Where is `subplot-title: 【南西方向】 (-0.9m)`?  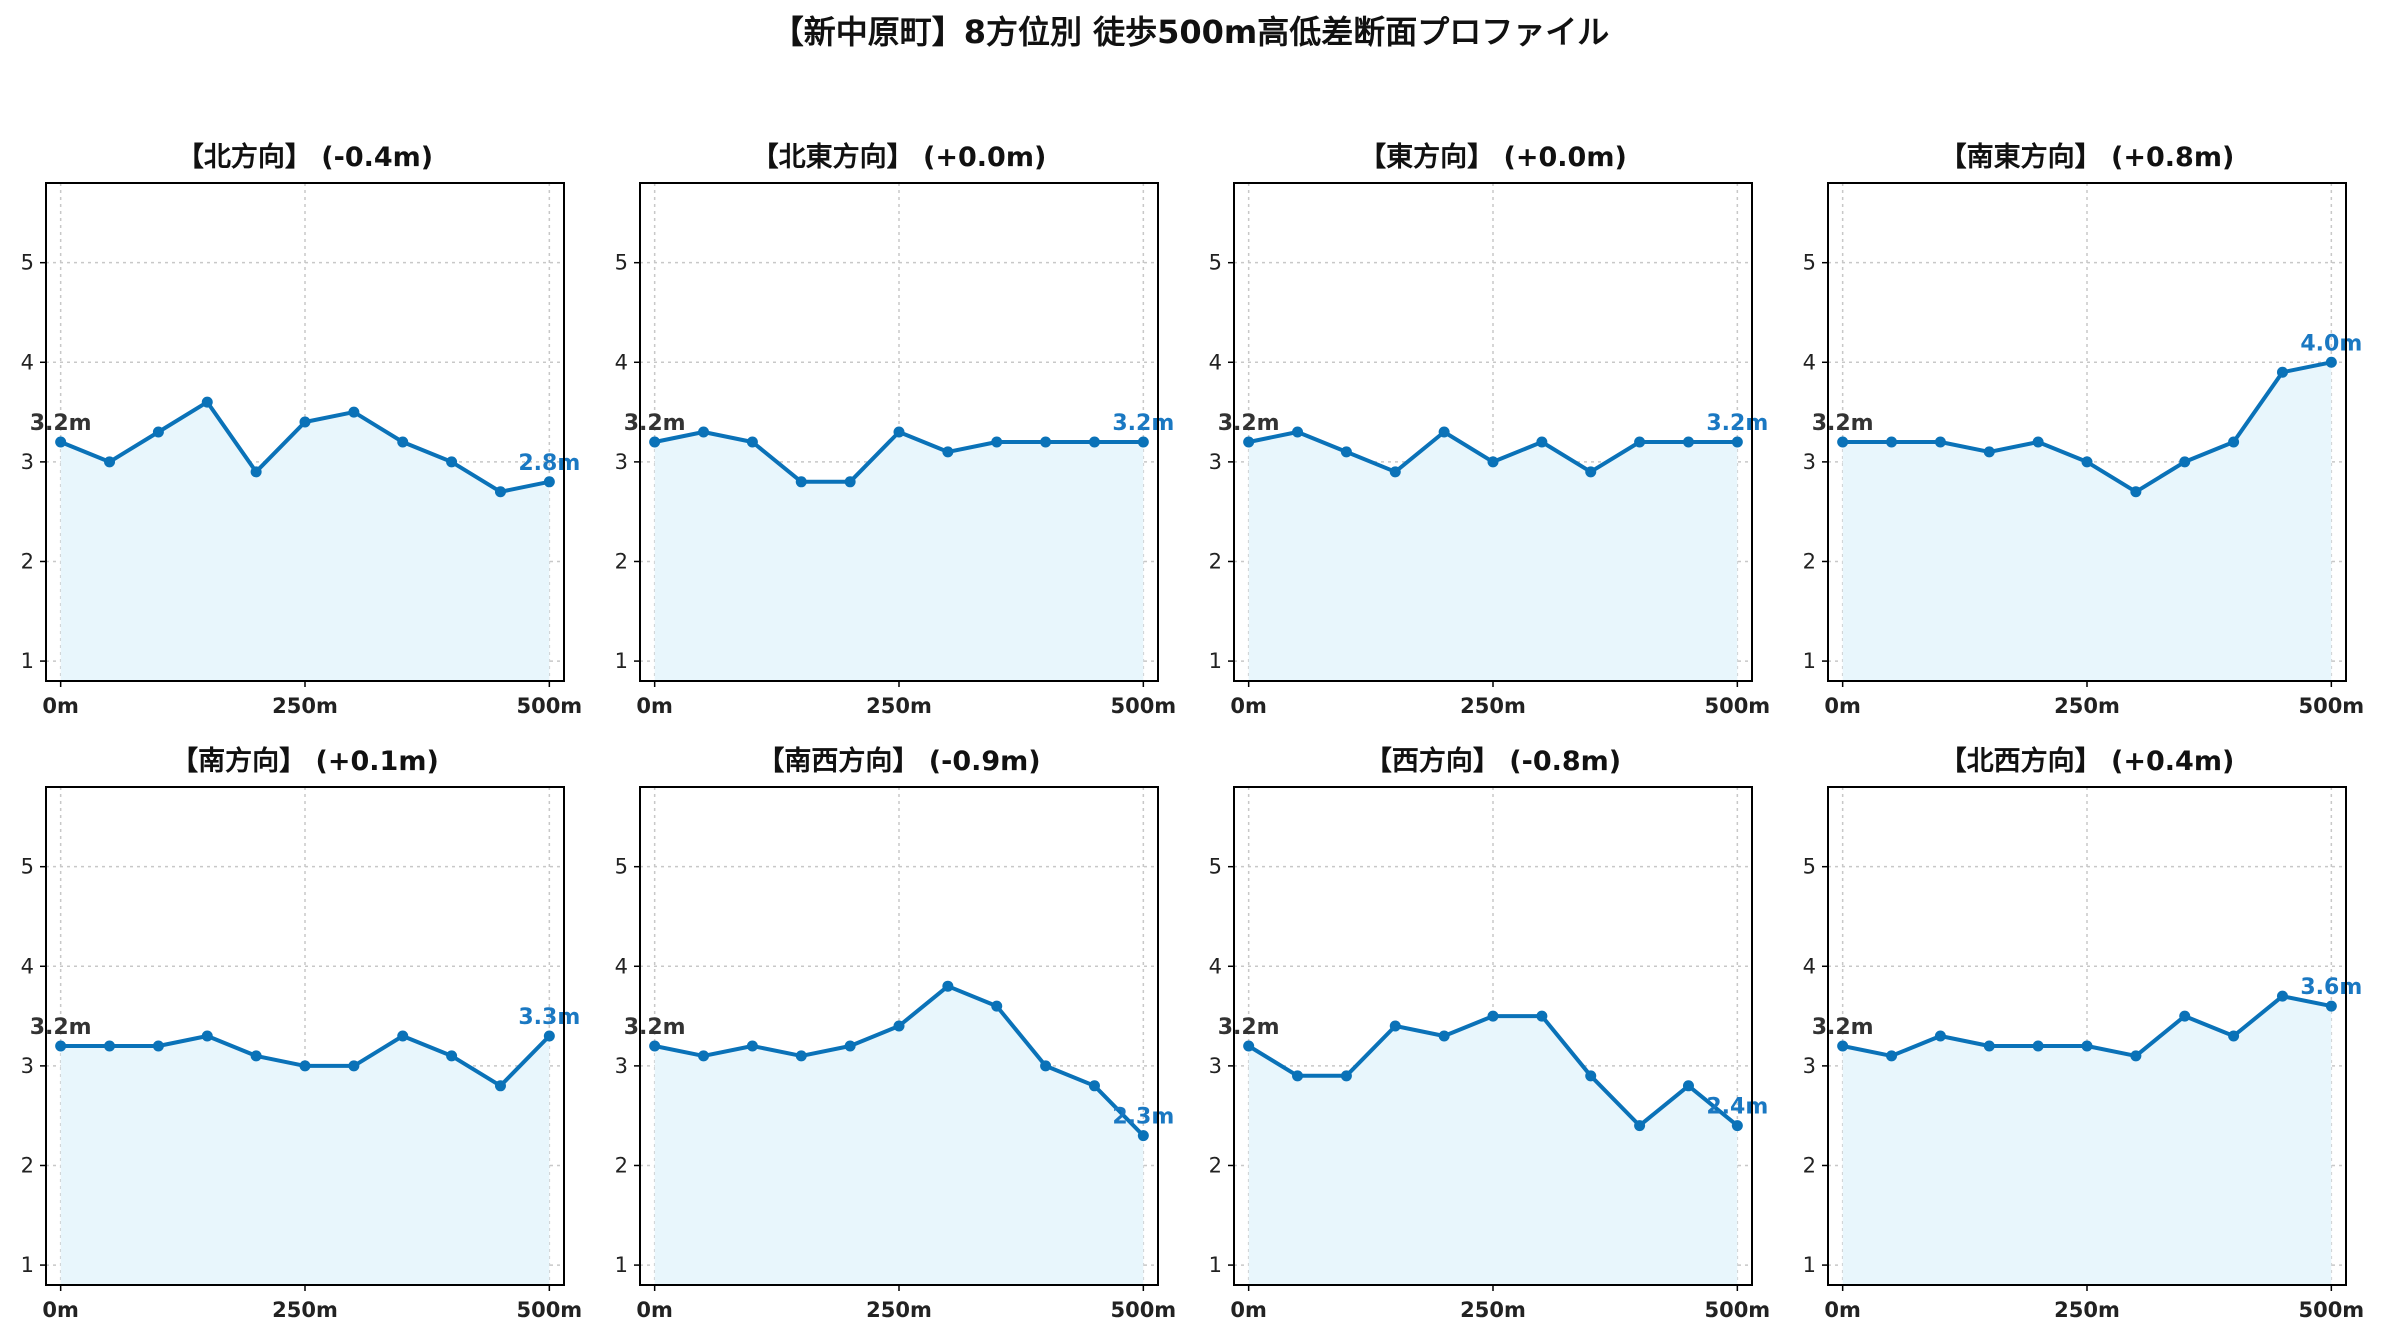
subplot-title: 【南西方向】 (-0.9m) is located at coordinates (898, 761).